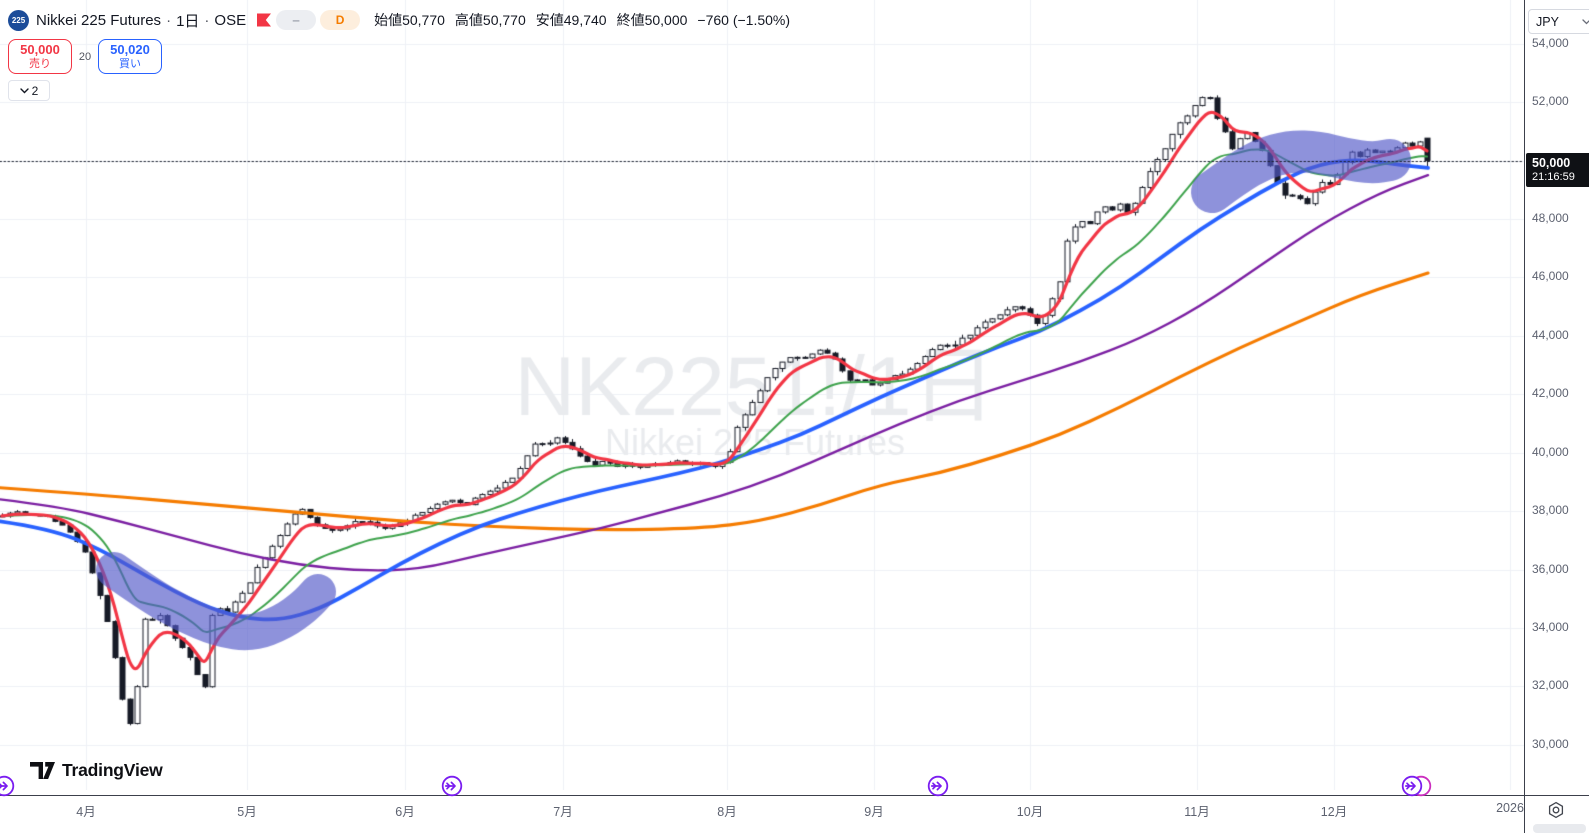 Image resolution: width=1589 pixels, height=833 pixels. What do you see at coordinates (405, 812) in the screenshot?
I see `time-tick-label: 6月` at bounding box center [405, 812].